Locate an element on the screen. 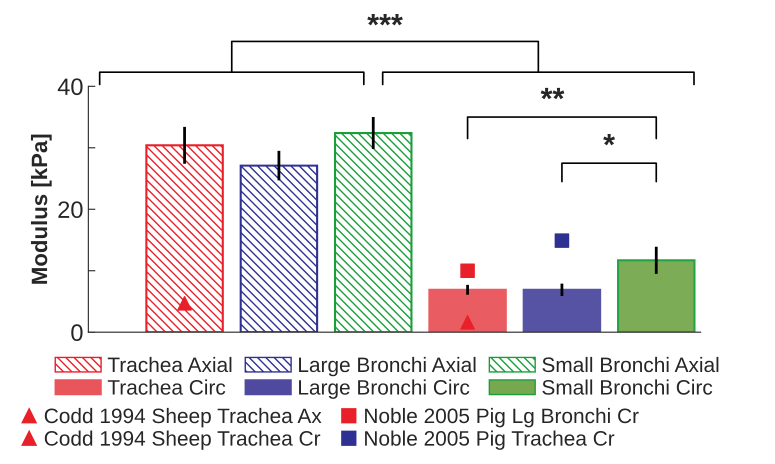 The width and height of the screenshot is (775, 464). annotation: * is located at coordinates (609, 140).